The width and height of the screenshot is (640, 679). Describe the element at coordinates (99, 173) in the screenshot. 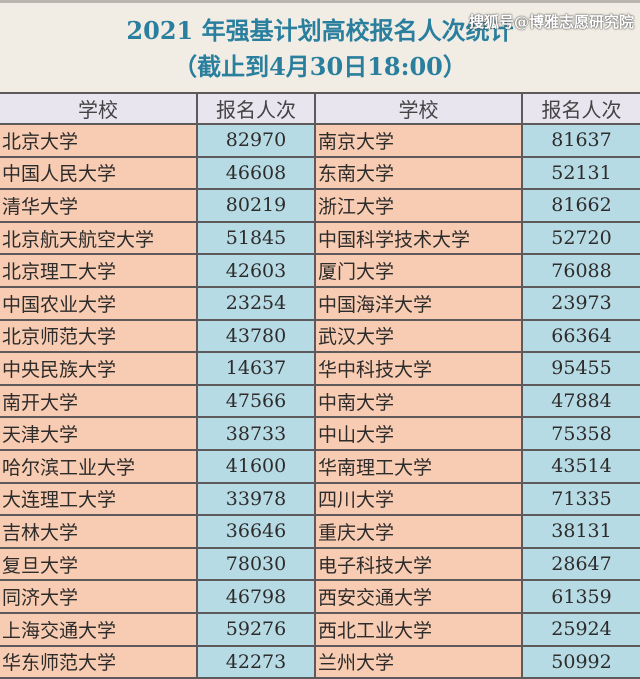

I see `school-name-cell: 中国人民大学` at that location.